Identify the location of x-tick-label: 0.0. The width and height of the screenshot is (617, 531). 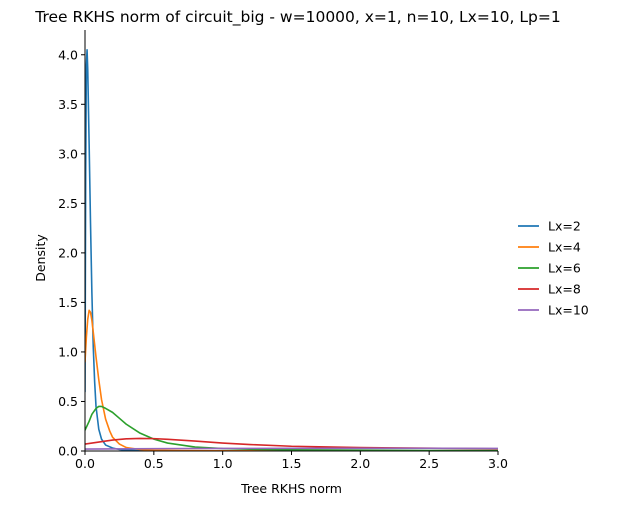
(85, 463).